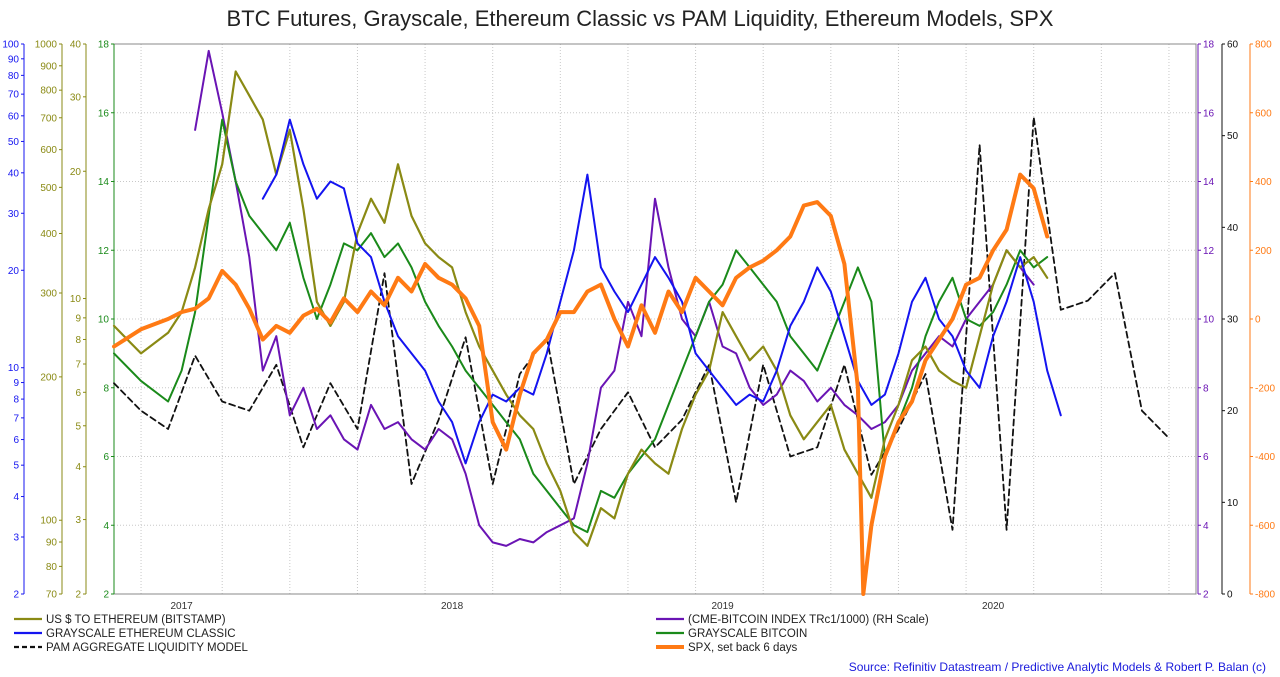 The height and width of the screenshot is (677, 1280). Describe the element at coordinates (14, 368) in the screenshot. I see `blue-axis-tick-label: 10` at that location.